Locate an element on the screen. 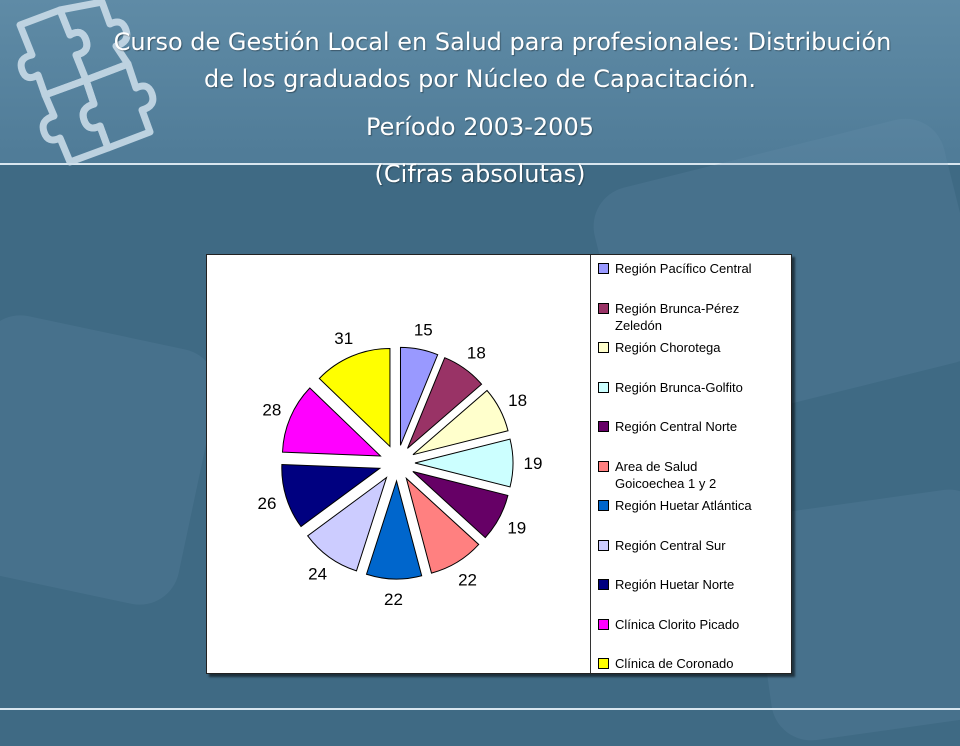 The image size is (960, 746). puzzle-logo-icon is located at coordinates (86, 83).